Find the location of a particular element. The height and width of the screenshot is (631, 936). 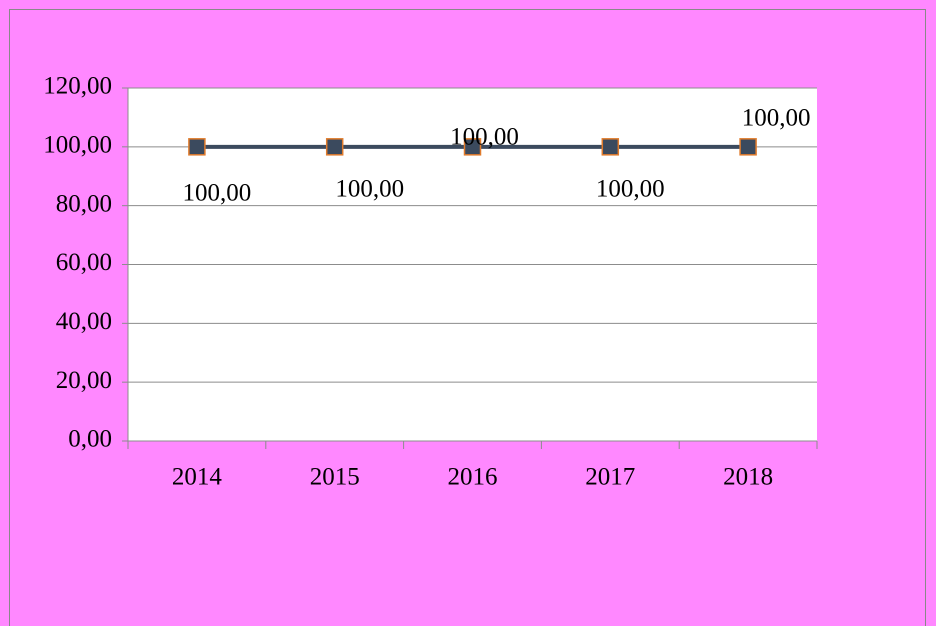

y-tick-label: 100,00 is located at coordinates (77, 145).